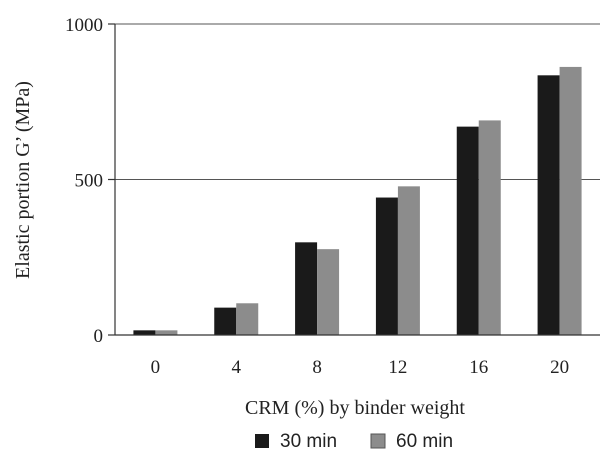 The height and width of the screenshot is (461, 604). Describe the element at coordinates (559, 367) in the screenshot. I see `x-tick-label-20: 20` at that location.